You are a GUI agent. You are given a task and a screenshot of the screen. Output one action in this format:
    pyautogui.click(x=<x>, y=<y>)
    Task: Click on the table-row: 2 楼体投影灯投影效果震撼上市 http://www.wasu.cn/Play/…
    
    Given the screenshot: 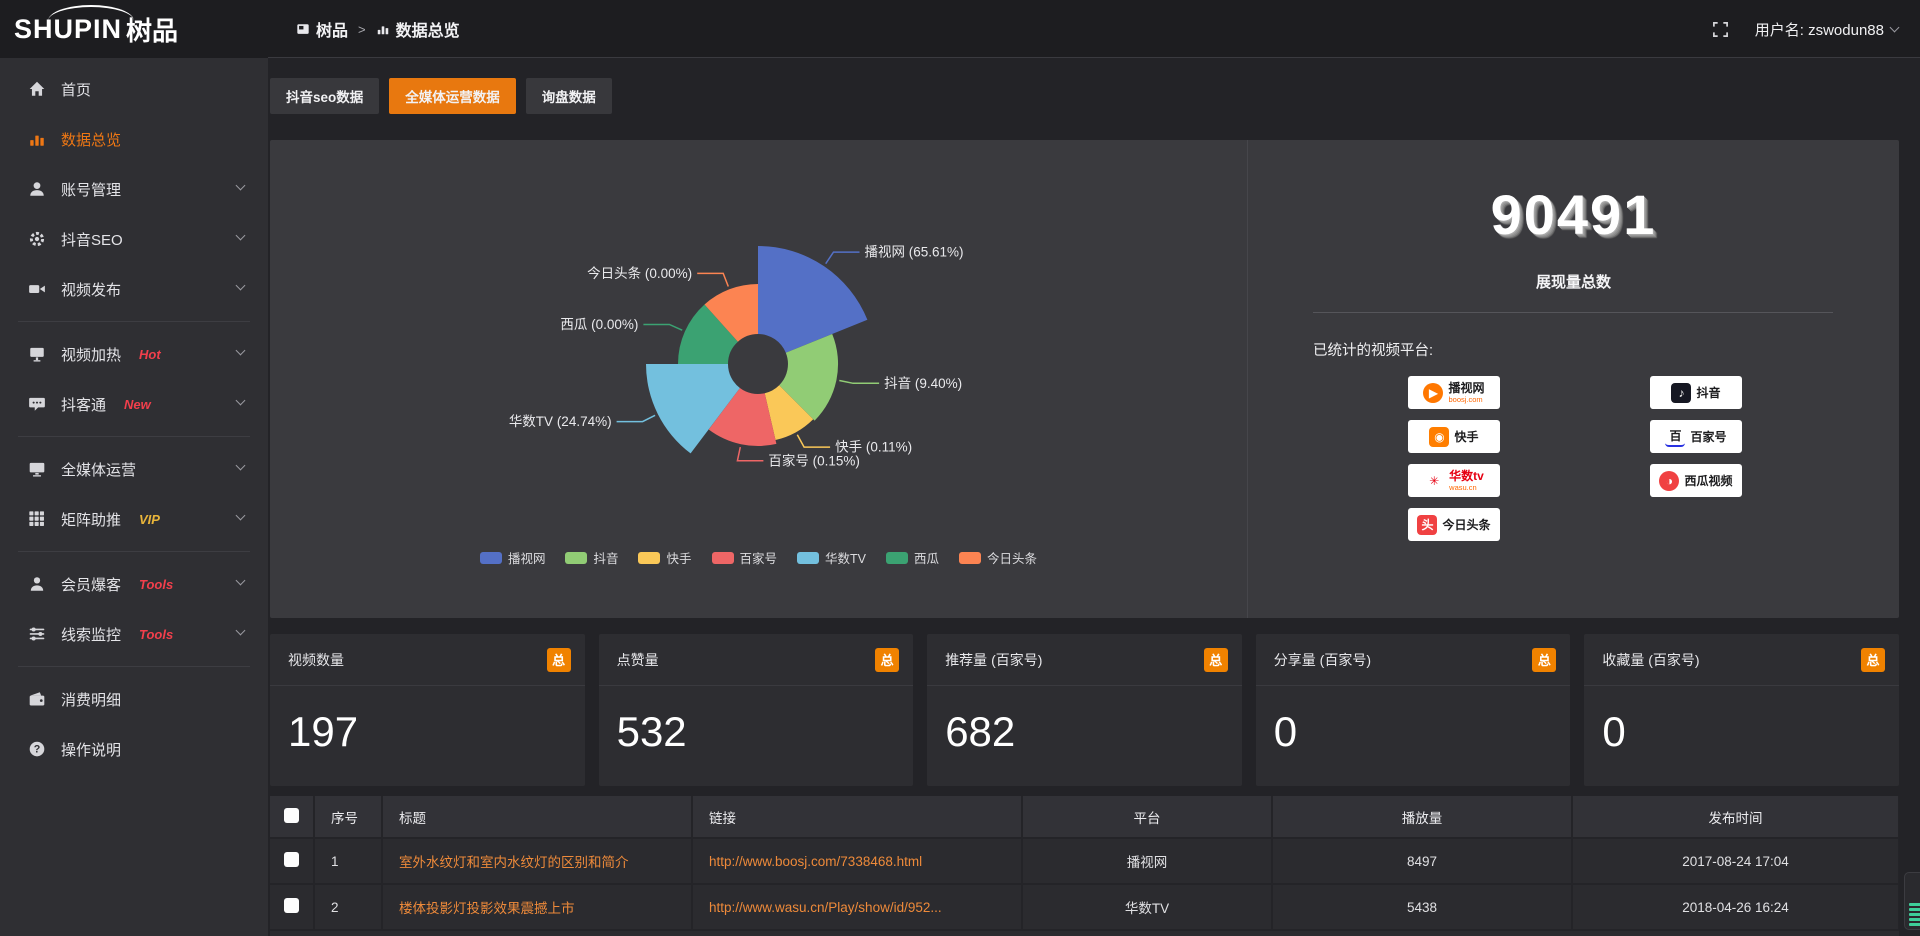 What is the action you would take?
    pyautogui.click(x=1084, y=907)
    